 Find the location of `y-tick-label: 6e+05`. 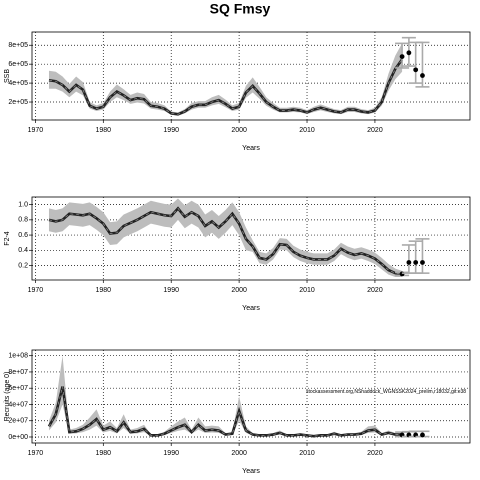

y-tick-label: 6e+05 is located at coordinates (18, 64).